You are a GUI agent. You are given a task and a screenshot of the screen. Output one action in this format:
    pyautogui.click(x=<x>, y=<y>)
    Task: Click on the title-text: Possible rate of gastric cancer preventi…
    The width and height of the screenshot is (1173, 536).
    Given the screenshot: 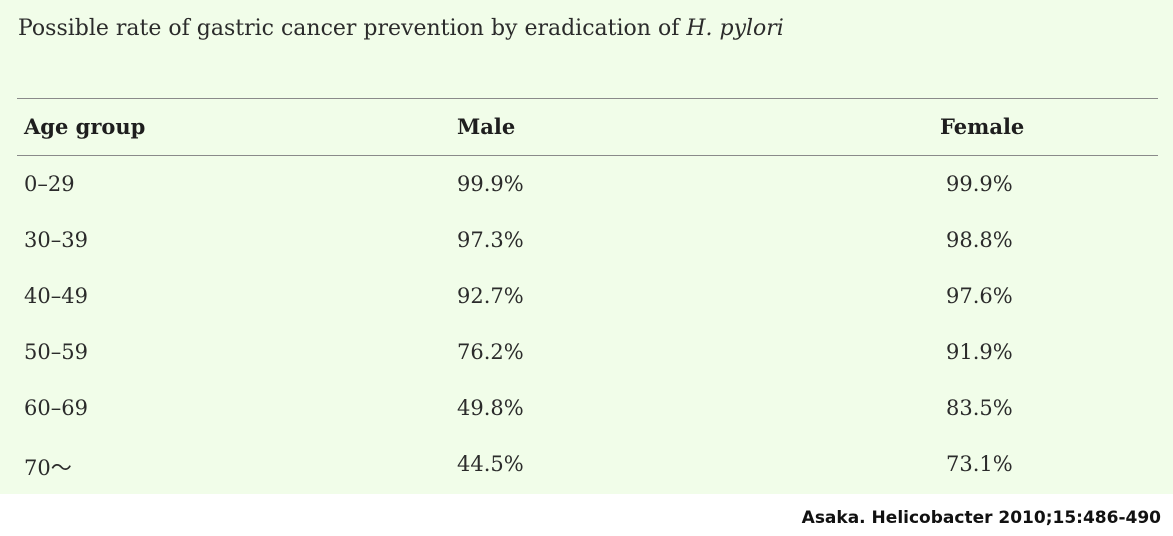 What is the action you would take?
    pyautogui.click(x=352, y=28)
    